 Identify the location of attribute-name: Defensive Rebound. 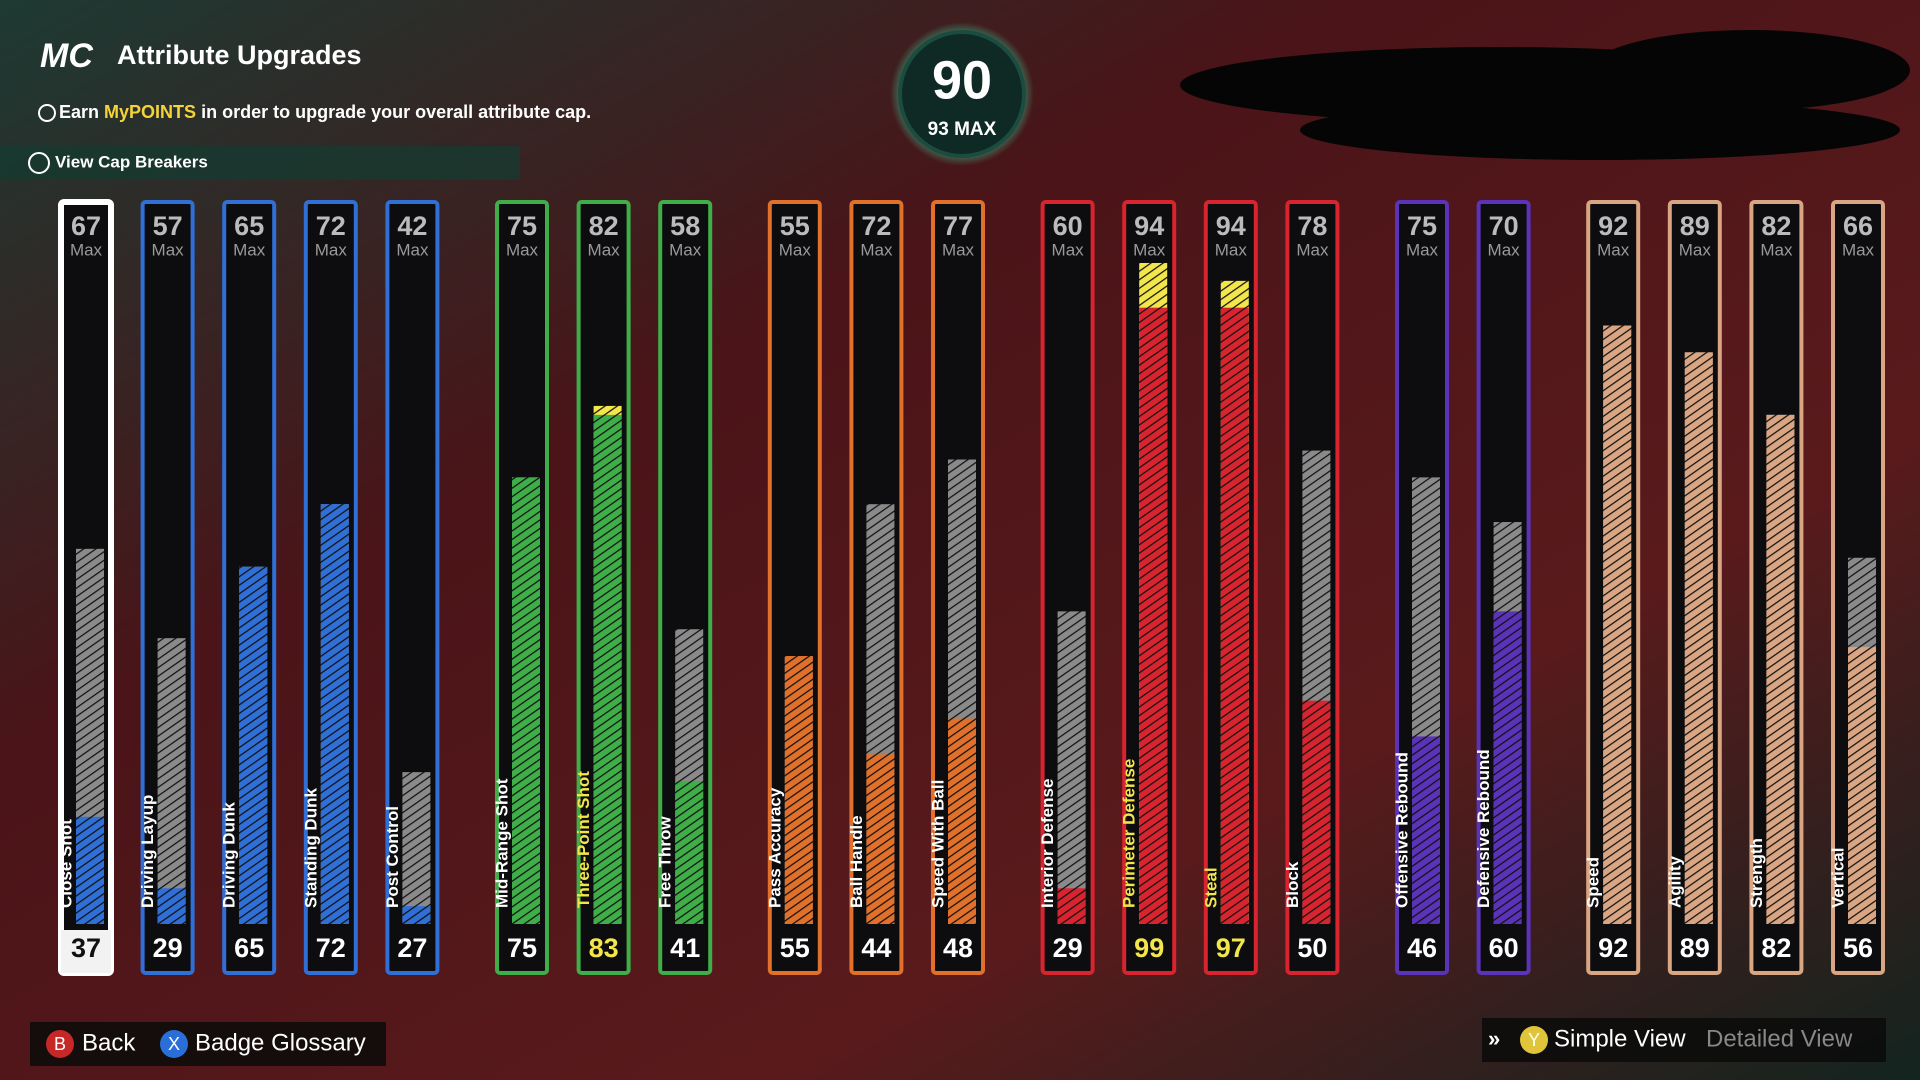
(1483, 828).